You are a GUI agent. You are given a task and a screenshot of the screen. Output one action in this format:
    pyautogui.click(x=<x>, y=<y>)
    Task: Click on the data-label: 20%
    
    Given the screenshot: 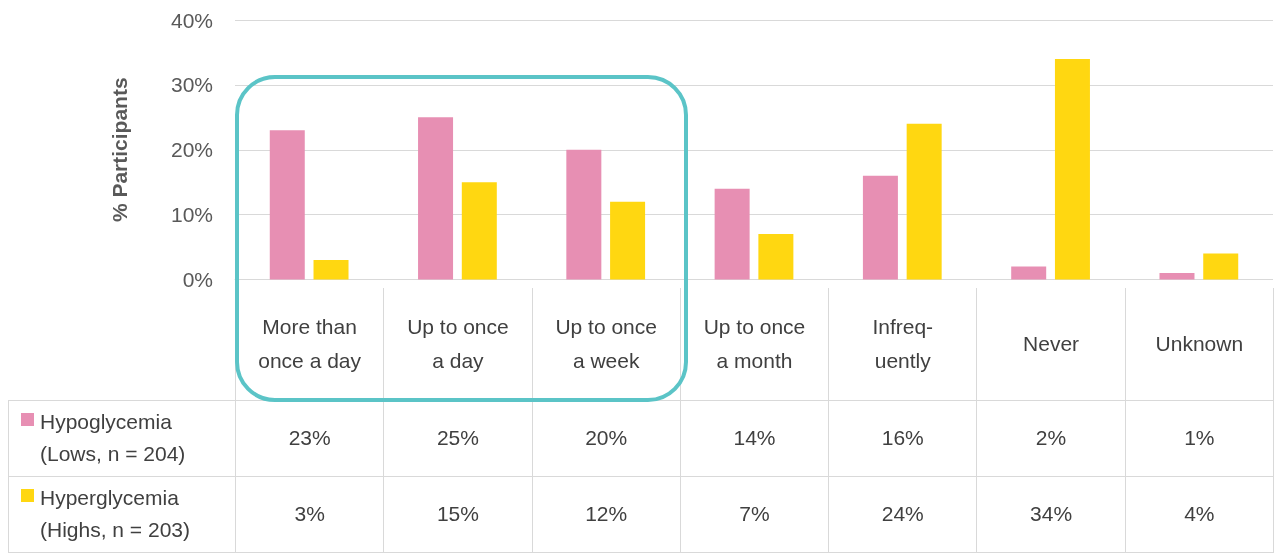 What is the action you would take?
    pyautogui.click(x=606, y=438)
    